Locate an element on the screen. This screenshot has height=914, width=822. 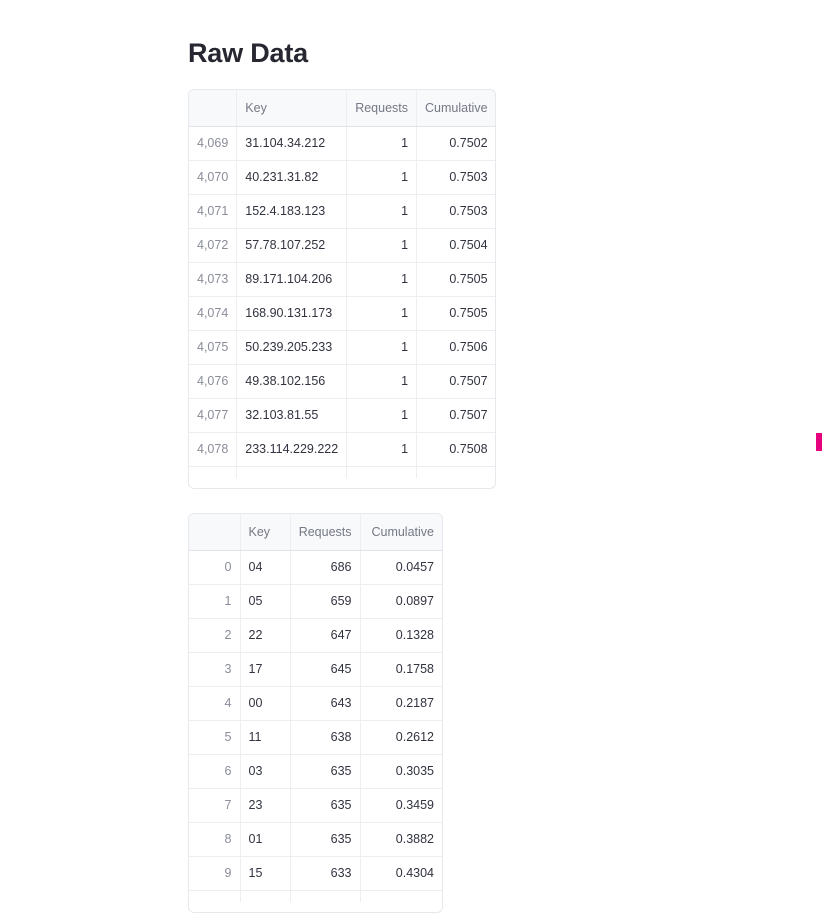
cell-cumulative: 0.0457 is located at coordinates (401, 567).